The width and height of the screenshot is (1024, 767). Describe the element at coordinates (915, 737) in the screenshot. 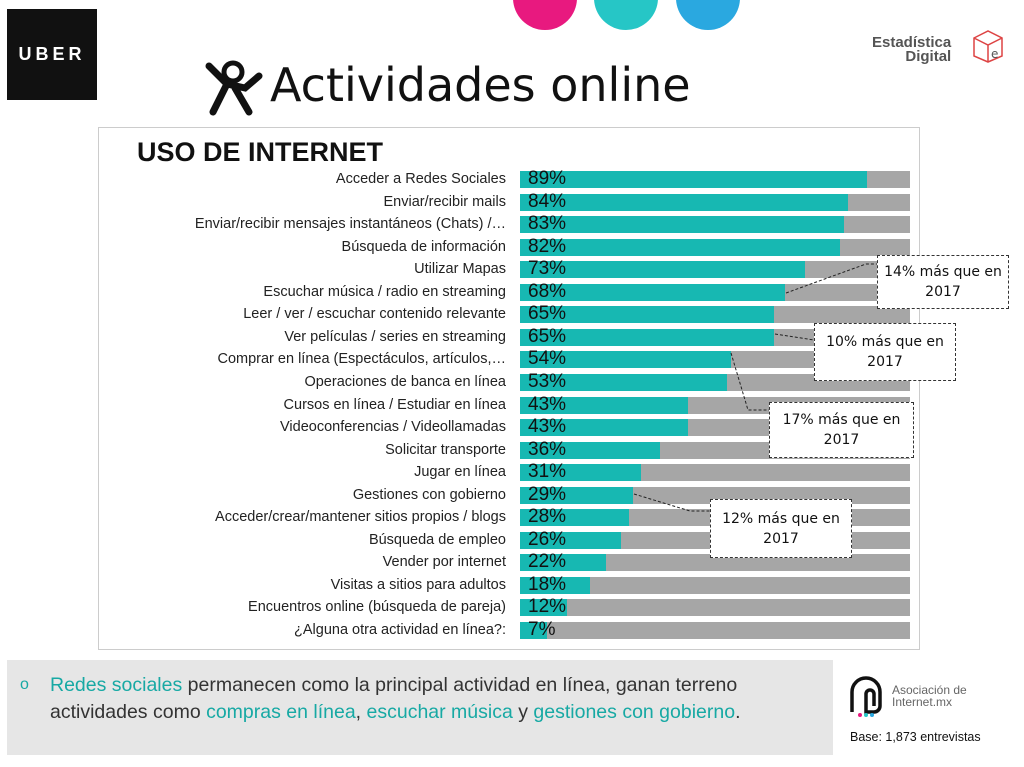

I see `base-note: Base: 1,873 entrevistas` at that location.